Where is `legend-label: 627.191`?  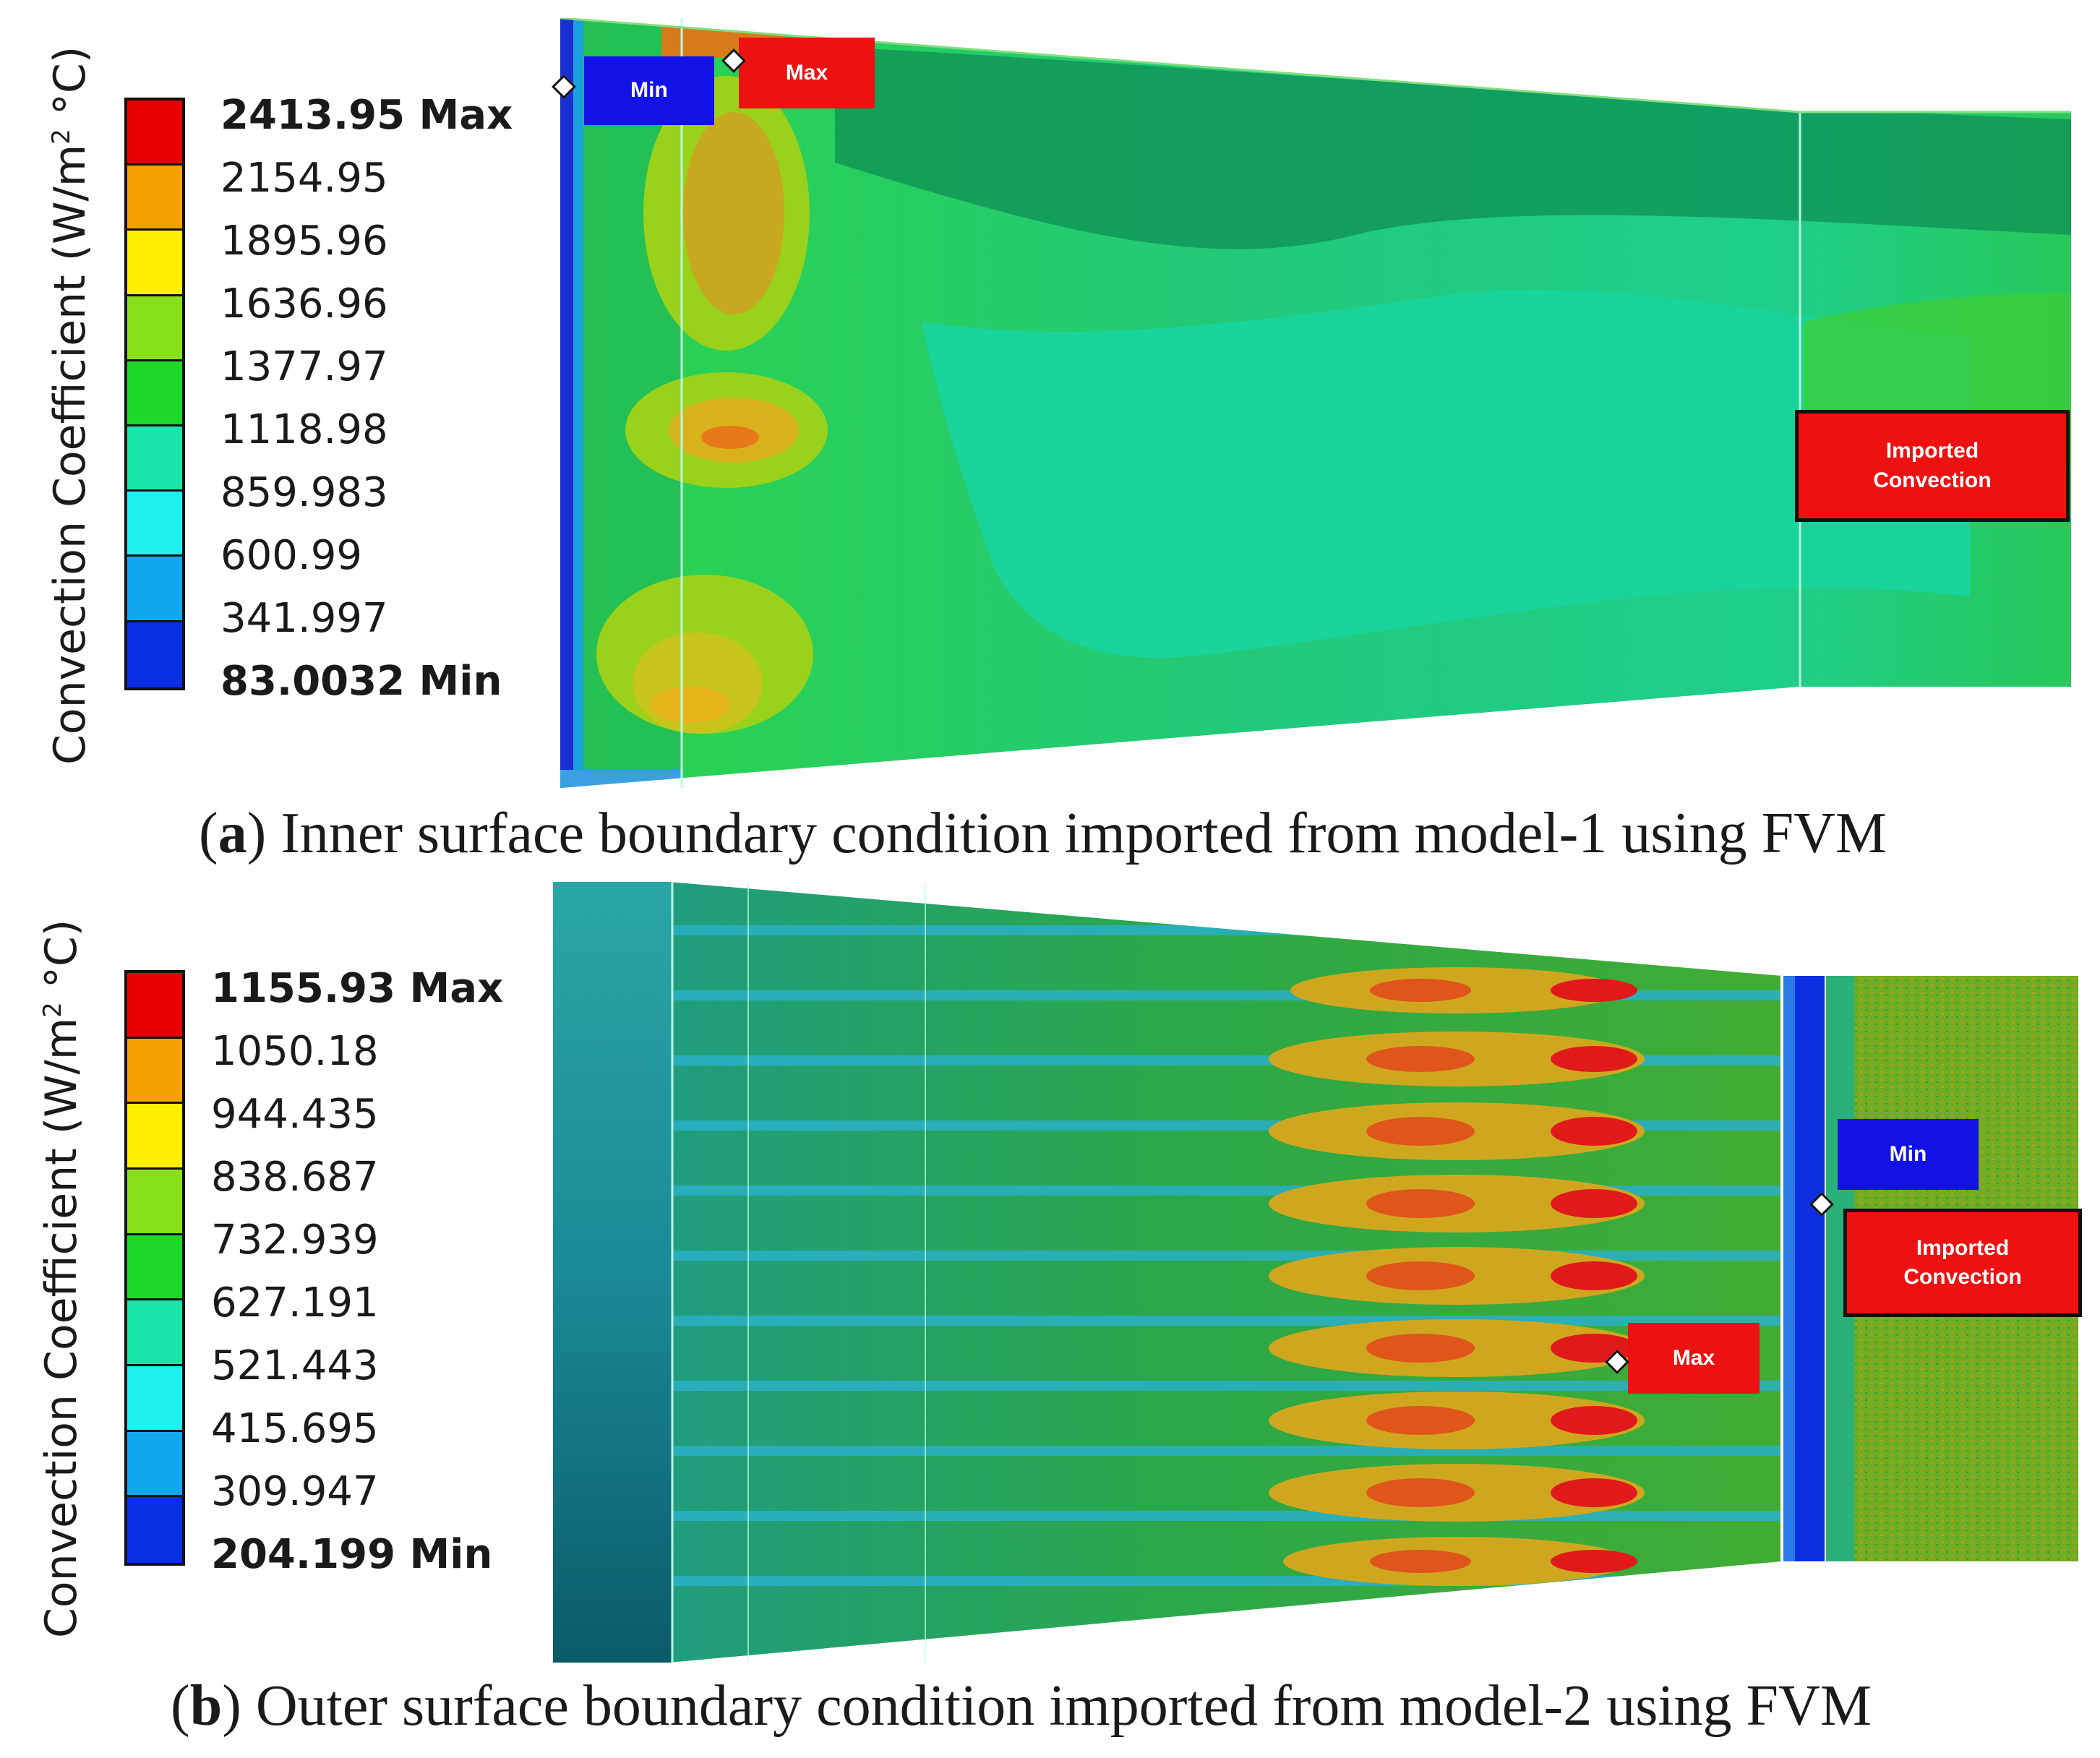
legend-label: 627.191 is located at coordinates (295, 1303).